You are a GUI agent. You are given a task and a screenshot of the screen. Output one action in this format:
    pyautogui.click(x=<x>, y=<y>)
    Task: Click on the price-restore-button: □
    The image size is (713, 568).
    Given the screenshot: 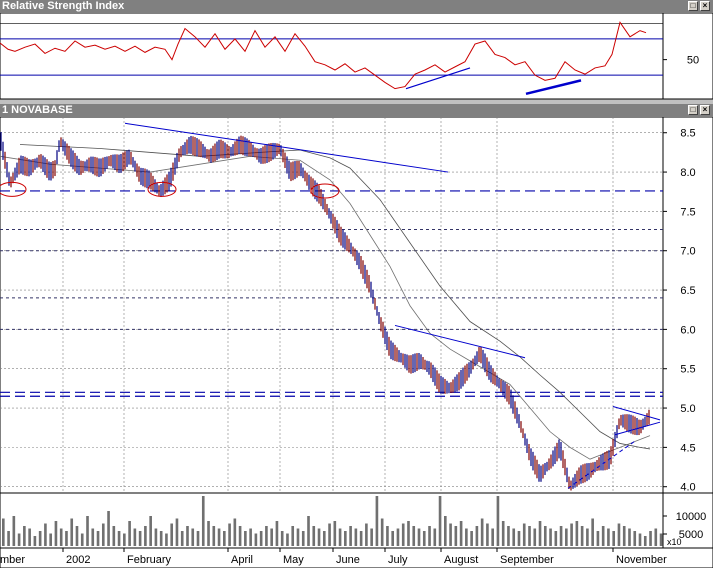 What is the action you would take?
    pyautogui.click(x=693, y=110)
    